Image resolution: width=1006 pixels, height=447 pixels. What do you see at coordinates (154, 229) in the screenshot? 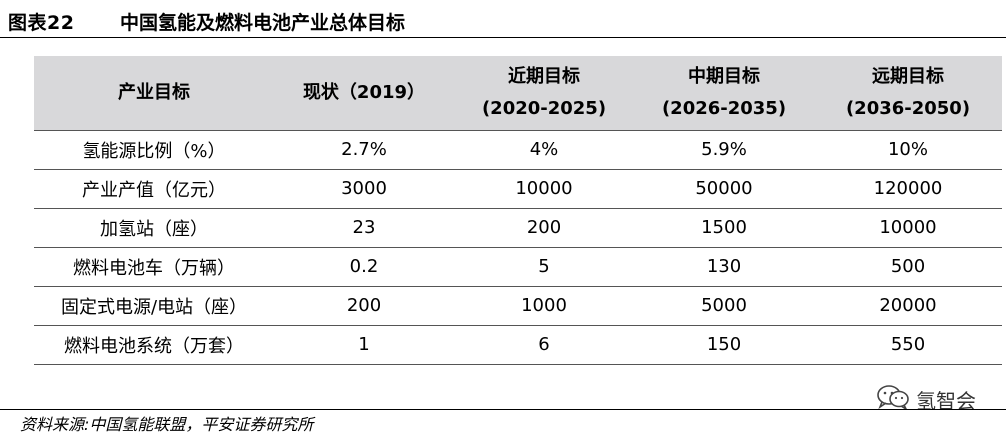
I see `row-label: 加氢站（座）` at bounding box center [154, 229].